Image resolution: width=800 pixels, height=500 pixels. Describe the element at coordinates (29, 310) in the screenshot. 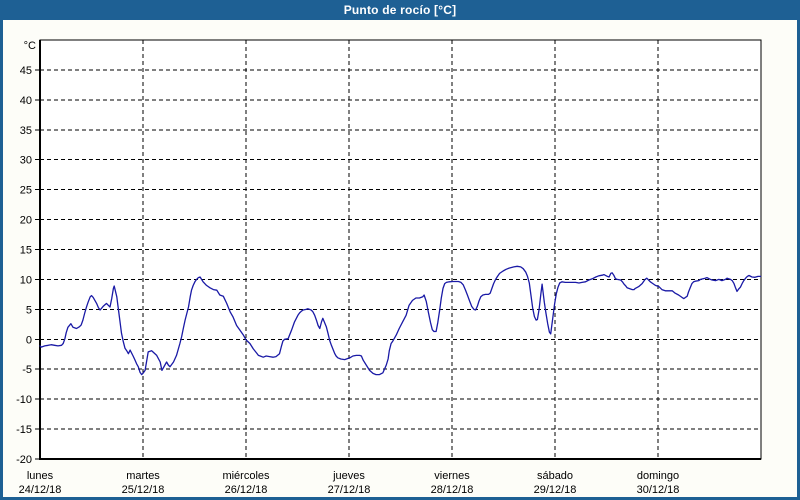

I see `y-tick-label: 5` at that location.